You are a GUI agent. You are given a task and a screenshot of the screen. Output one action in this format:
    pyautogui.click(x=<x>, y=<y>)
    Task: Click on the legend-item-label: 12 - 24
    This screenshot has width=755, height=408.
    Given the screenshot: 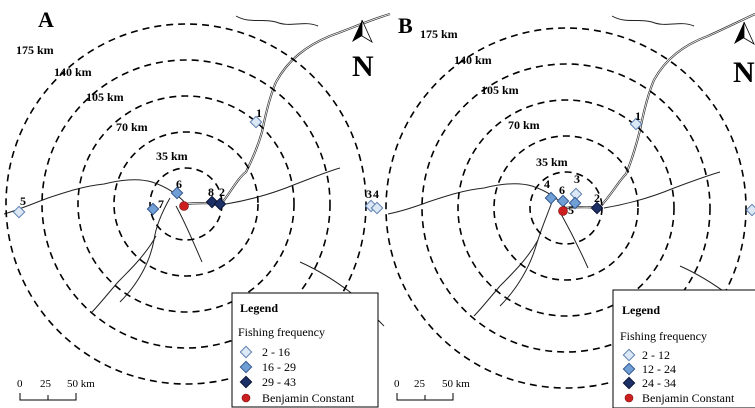 What is the action you would take?
    pyautogui.click(x=659, y=369)
    